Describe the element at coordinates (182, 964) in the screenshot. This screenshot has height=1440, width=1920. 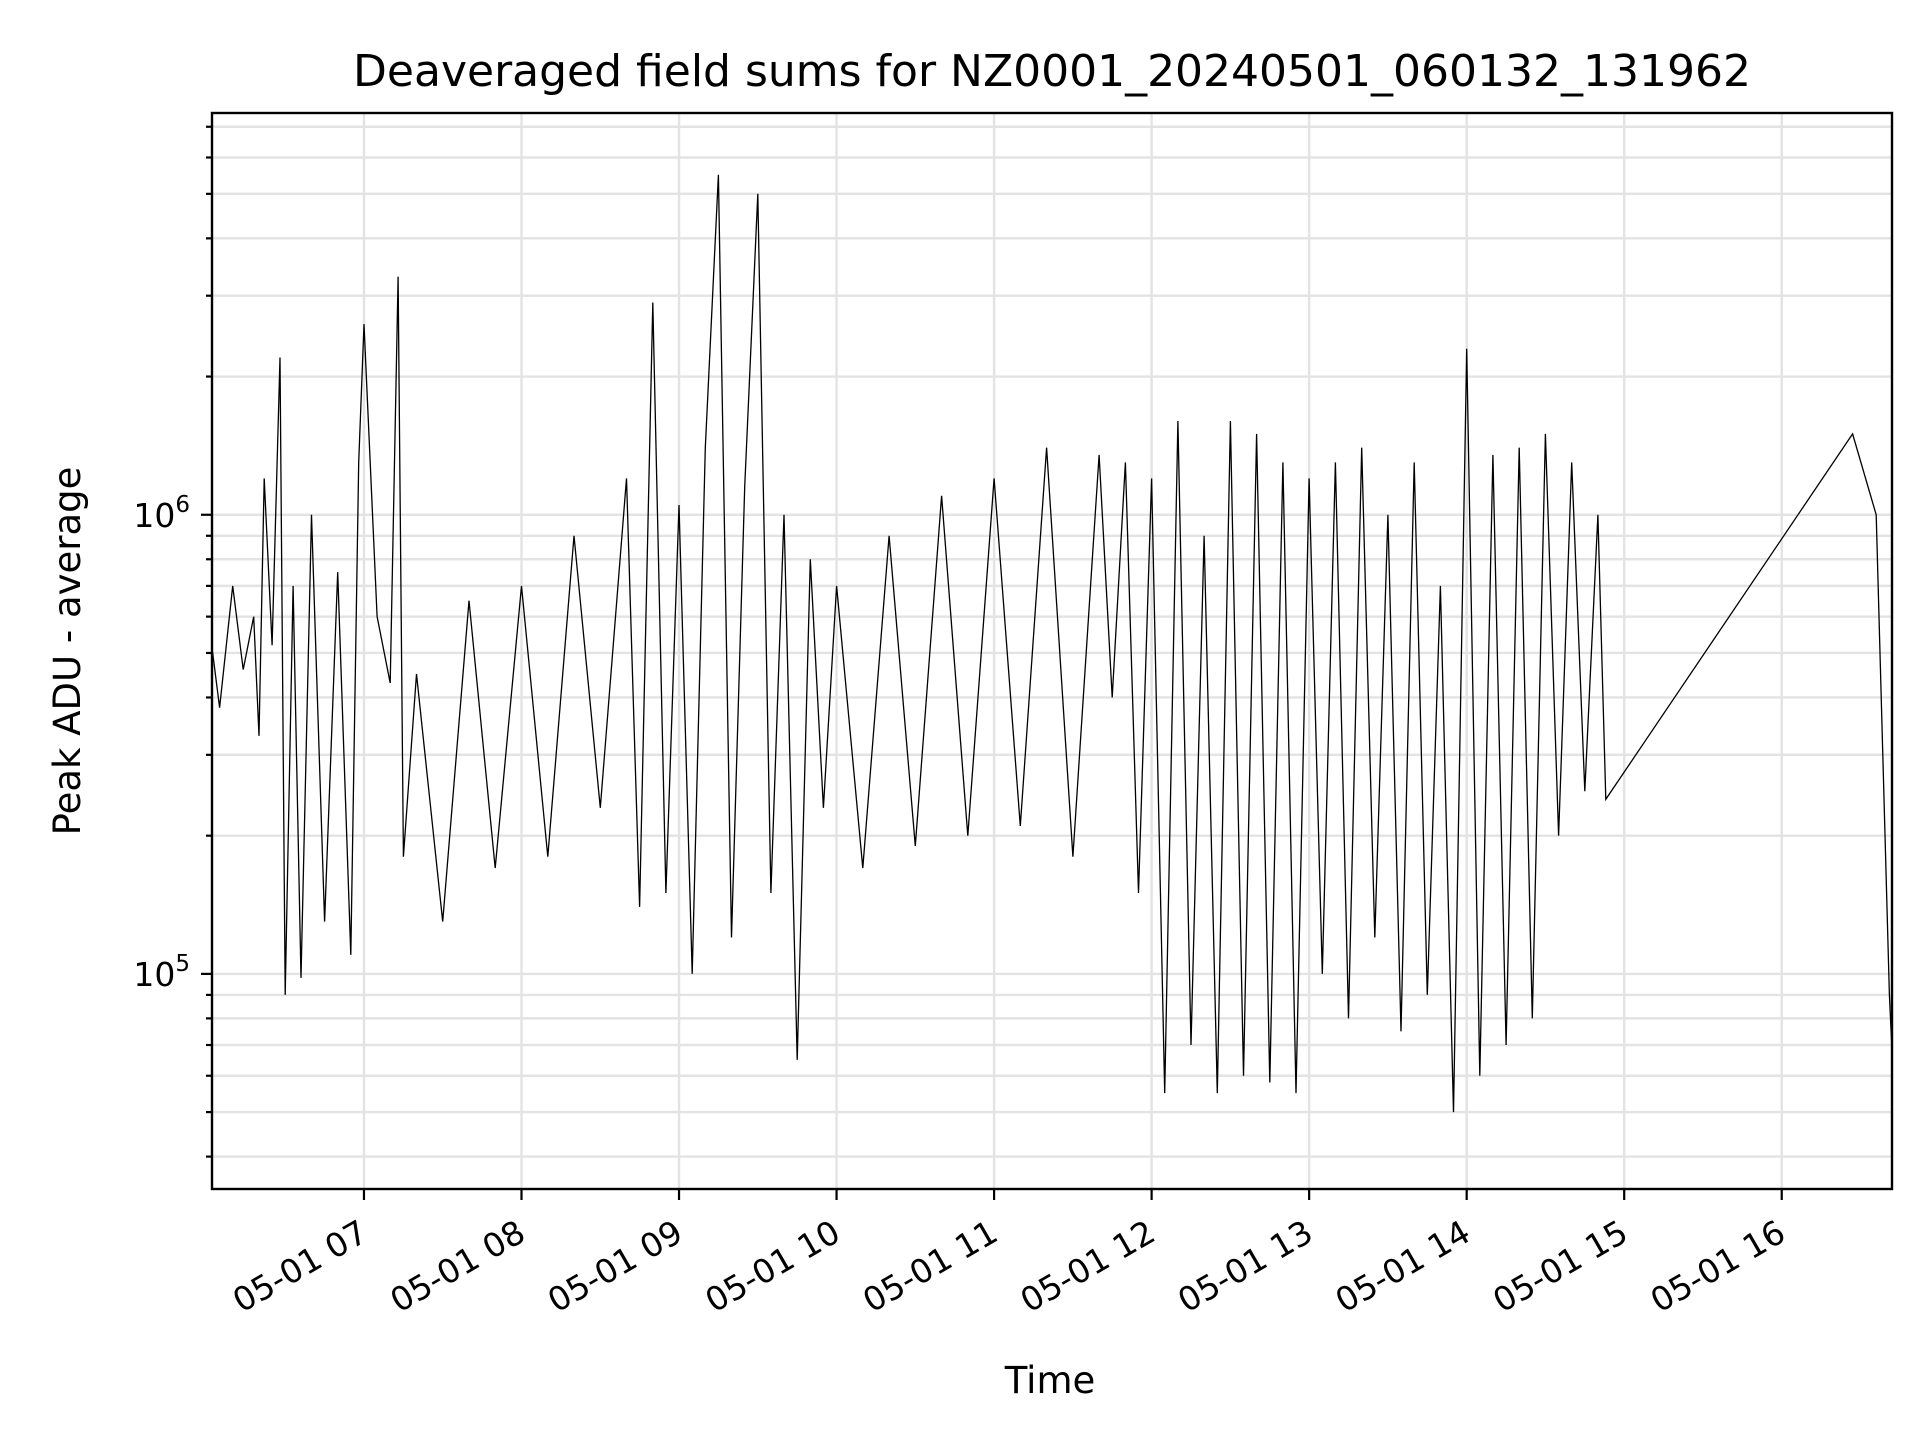
I see `y-tick-exponent: 5` at that location.